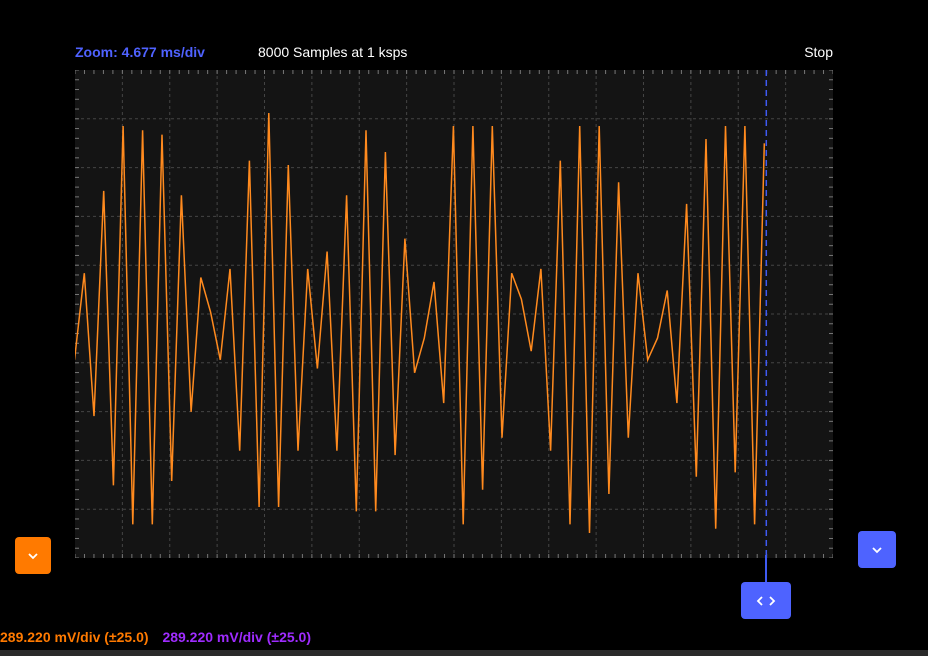 This screenshot has height=656, width=928. What do you see at coordinates (236, 637) in the screenshot?
I see `channel-2-scale: 289.220 mV/div (±25.0)` at bounding box center [236, 637].